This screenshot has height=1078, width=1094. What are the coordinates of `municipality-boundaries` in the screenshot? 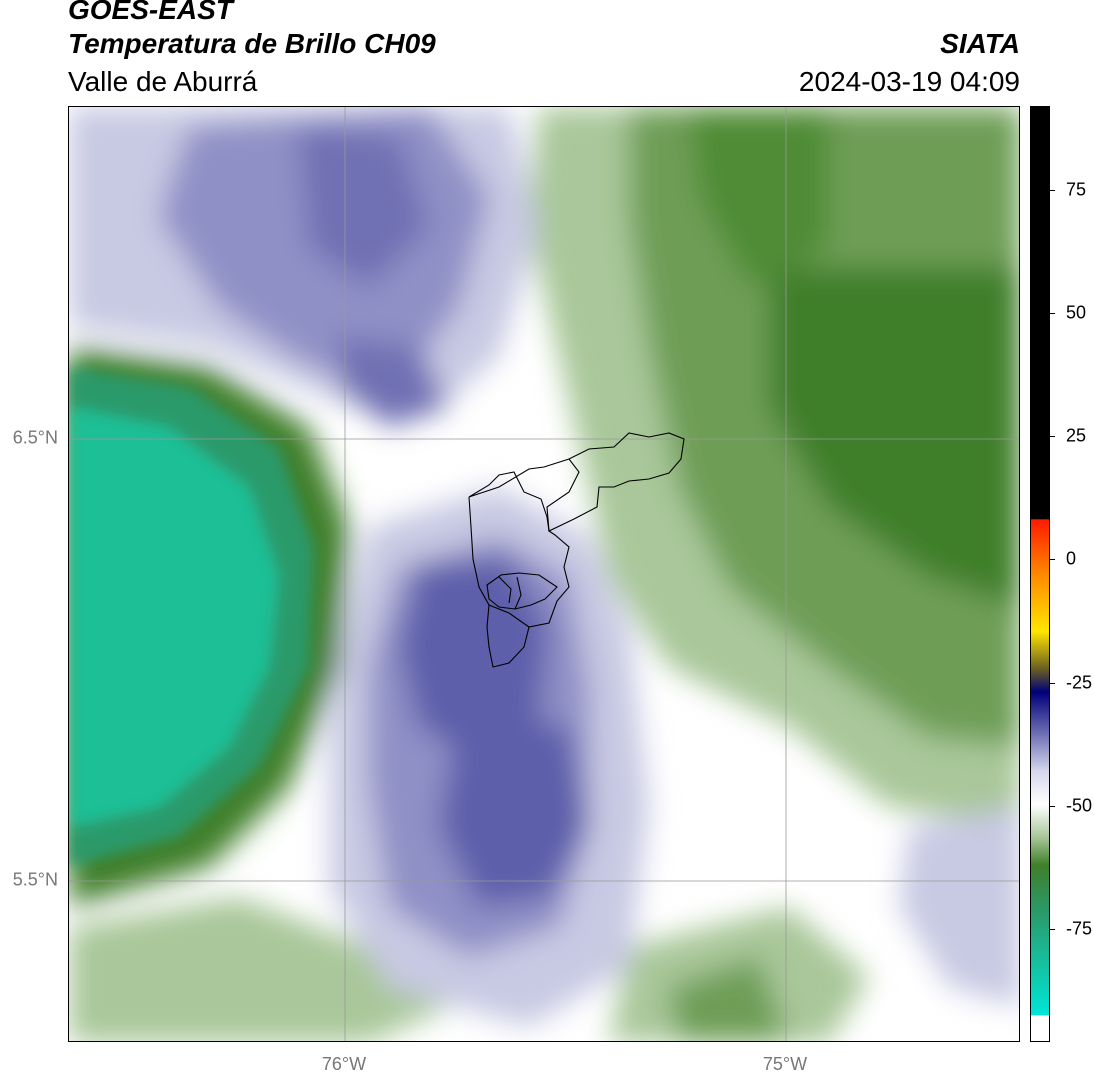 It's located at (576, 550).